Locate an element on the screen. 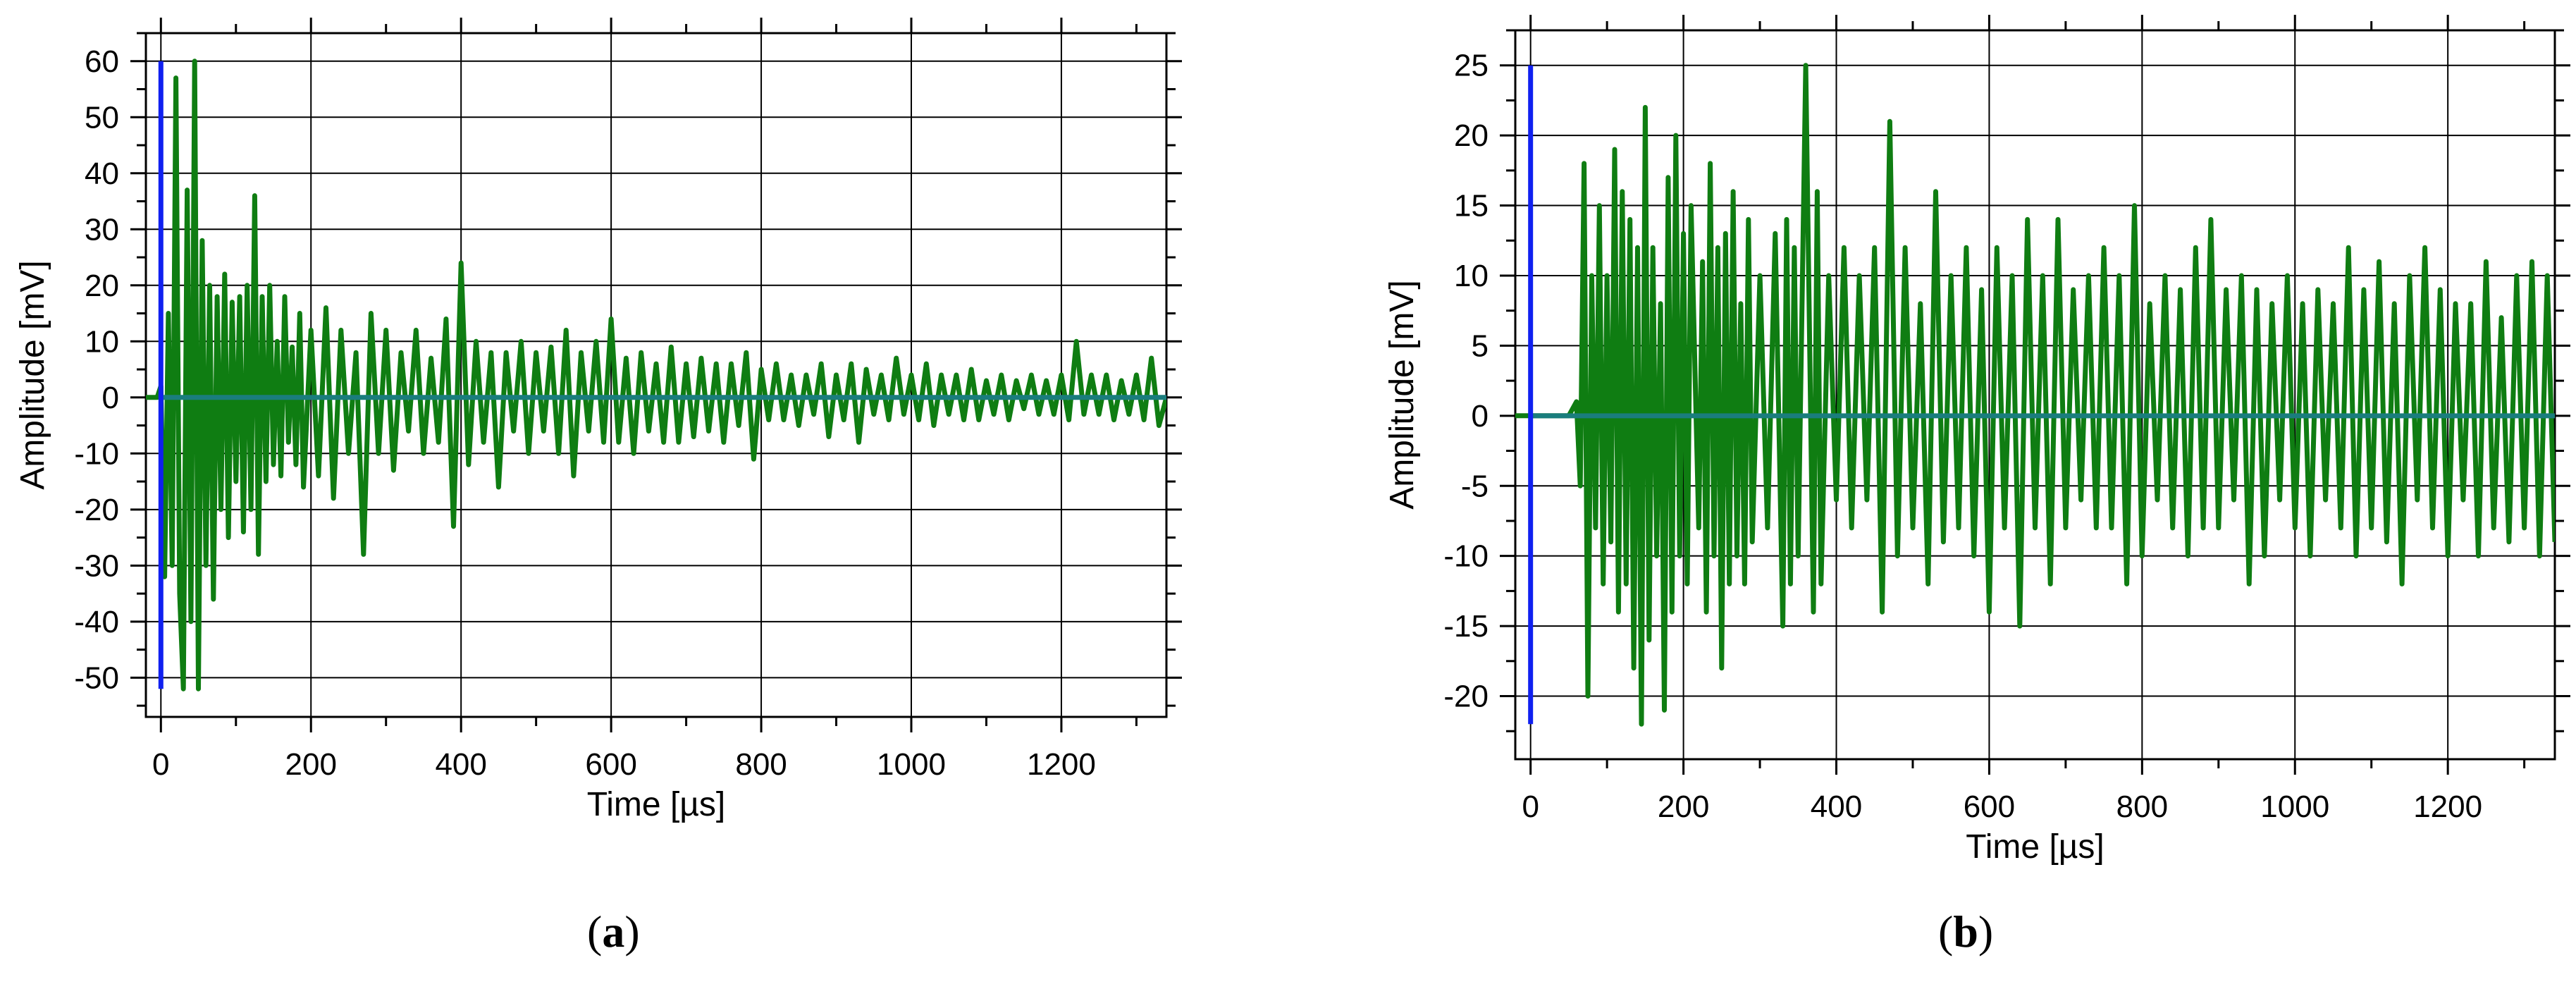  y-tick-label: -30 is located at coordinates (96, 565).